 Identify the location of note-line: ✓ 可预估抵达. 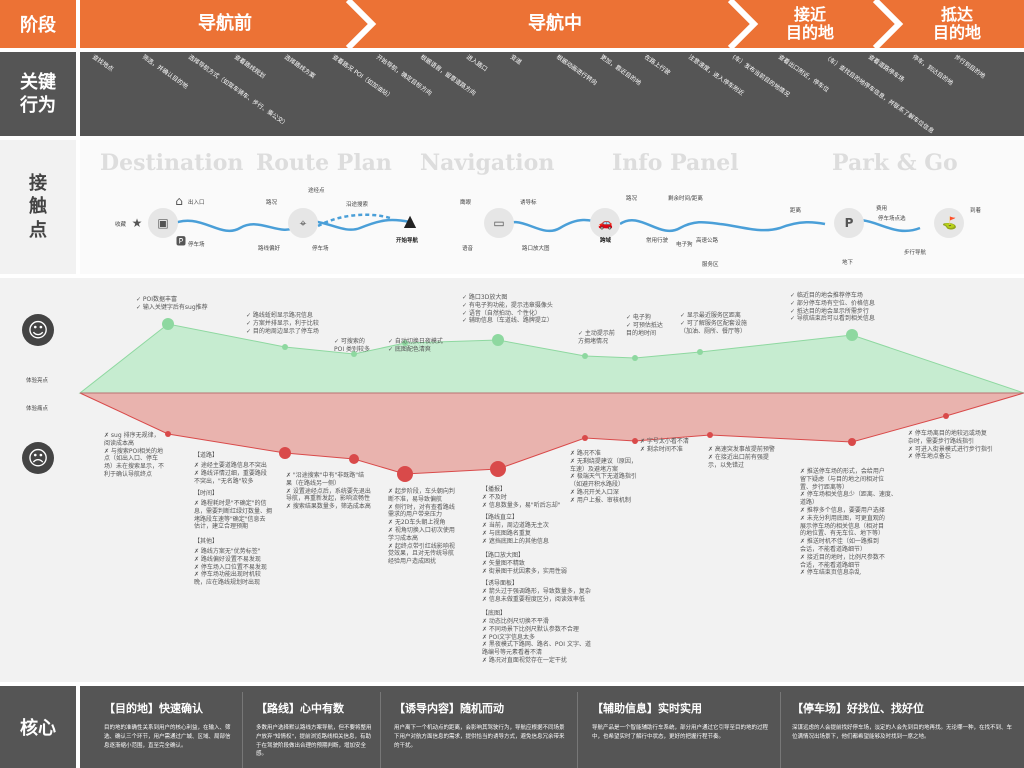
(644, 325).